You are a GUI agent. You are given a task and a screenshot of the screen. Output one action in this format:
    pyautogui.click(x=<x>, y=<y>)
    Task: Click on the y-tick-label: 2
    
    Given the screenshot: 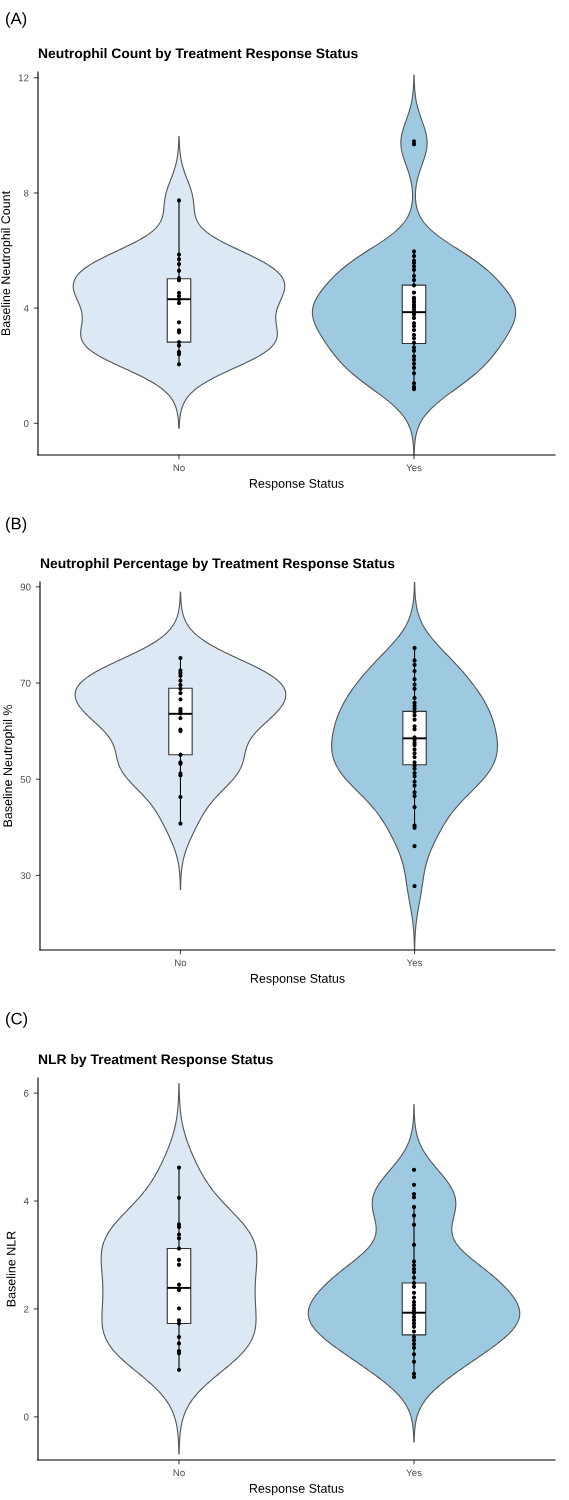 What is the action you would take?
    pyautogui.click(x=26, y=1309)
    